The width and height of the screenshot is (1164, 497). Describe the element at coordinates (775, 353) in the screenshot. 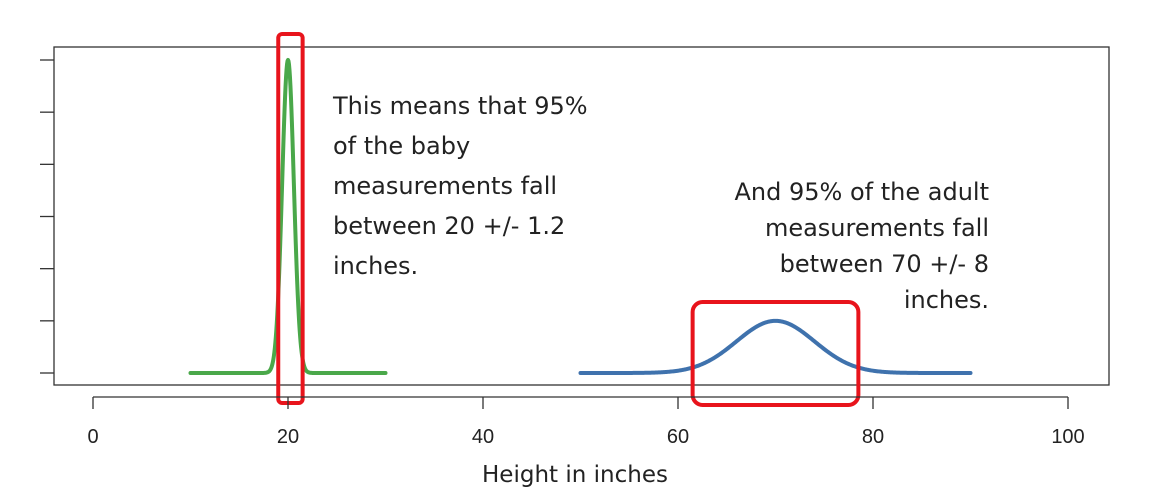

I see `adult-range-highlight` at that location.